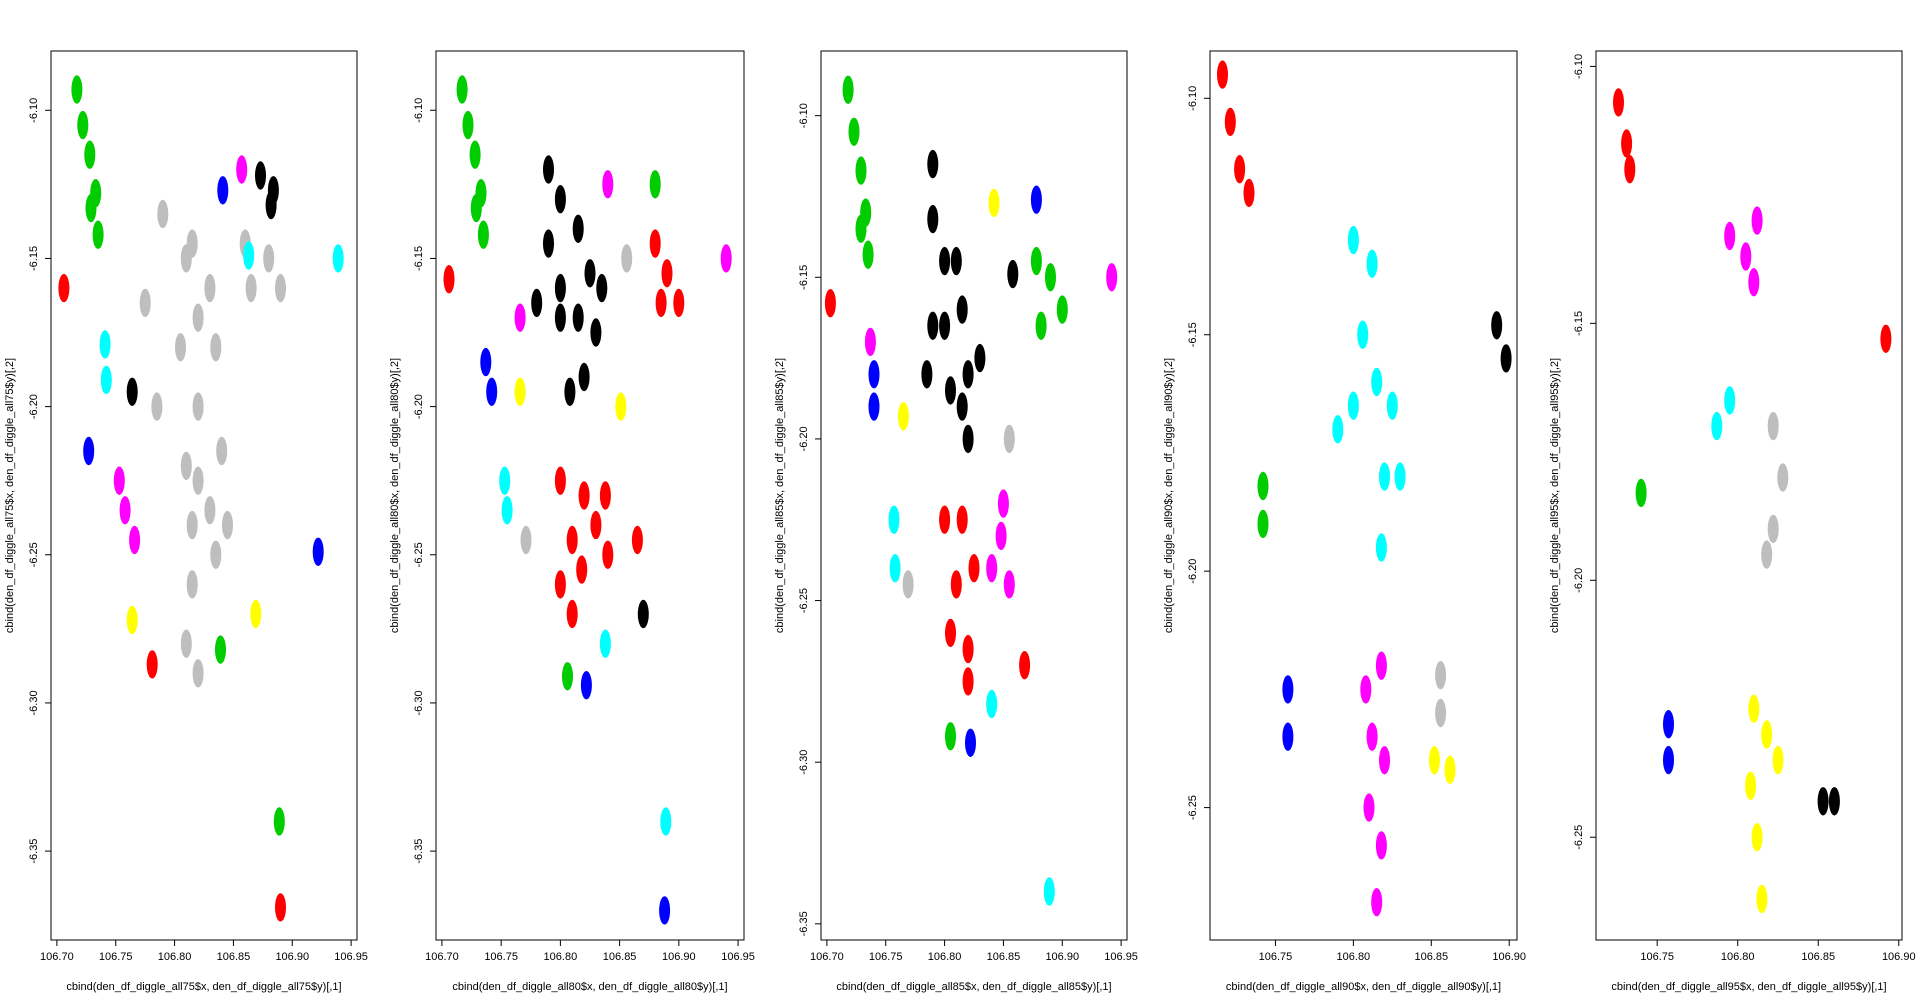 The height and width of the screenshot is (1003, 1916). What do you see at coordinates (804, 923) in the screenshot?
I see `y-tick-label: -6.35` at bounding box center [804, 923].